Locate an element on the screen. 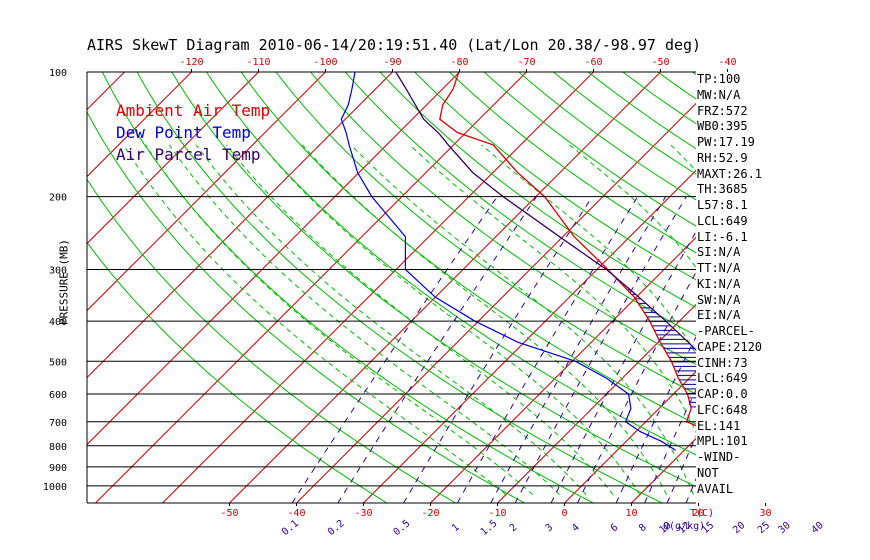 The width and height of the screenshot is (870, 560). mixing-ratio-tick-label: 8 is located at coordinates (643, 528).